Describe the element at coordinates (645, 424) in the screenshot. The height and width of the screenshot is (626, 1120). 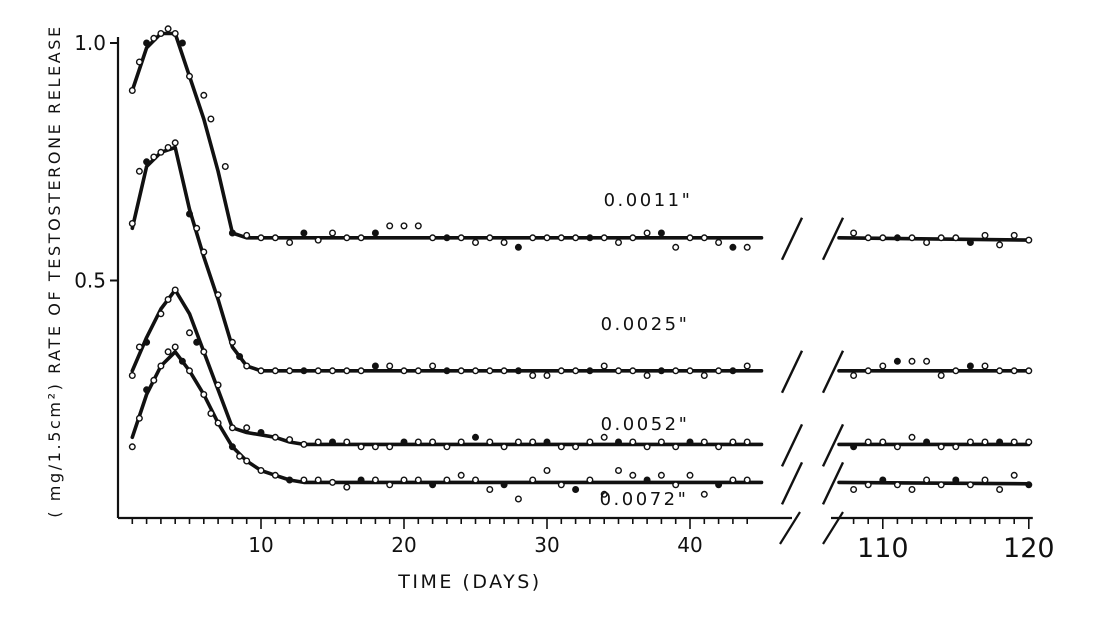
I see `series-label: 0.0052"` at that location.